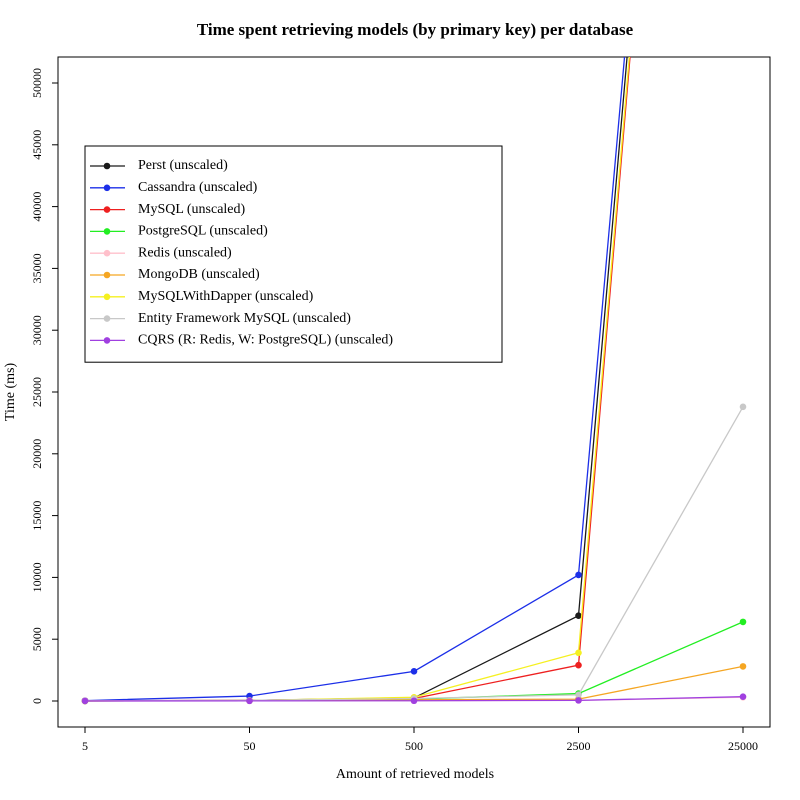 The image size is (800, 800). Describe the element at coordinates (37, 330) in the screenshot. I see `y-tick-label: 30000` at that location.